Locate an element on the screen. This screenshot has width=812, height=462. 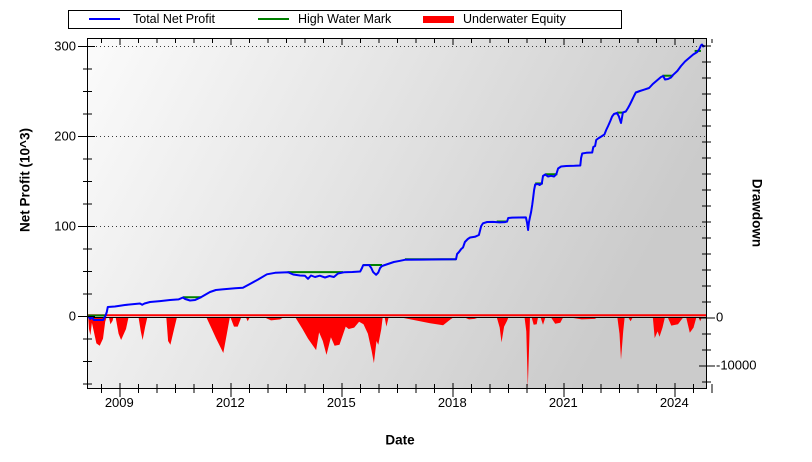
y-right-tick-label--10000: -10000 is located at coordinates (736, 365).